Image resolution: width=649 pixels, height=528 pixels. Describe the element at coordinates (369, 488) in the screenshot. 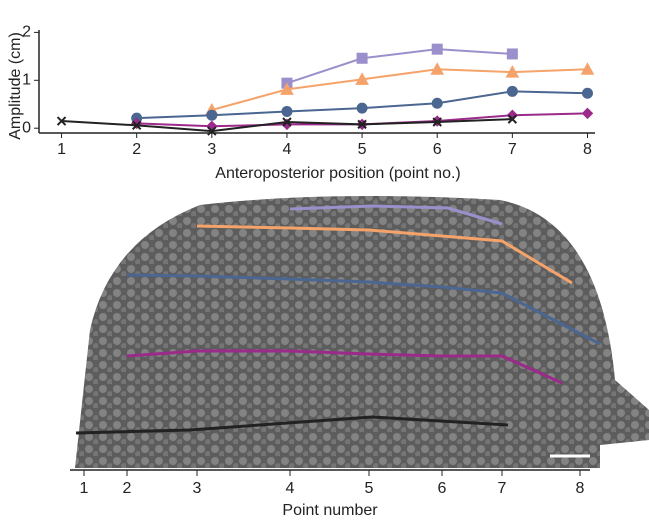

I see `image-tick-label: 5` at that location.